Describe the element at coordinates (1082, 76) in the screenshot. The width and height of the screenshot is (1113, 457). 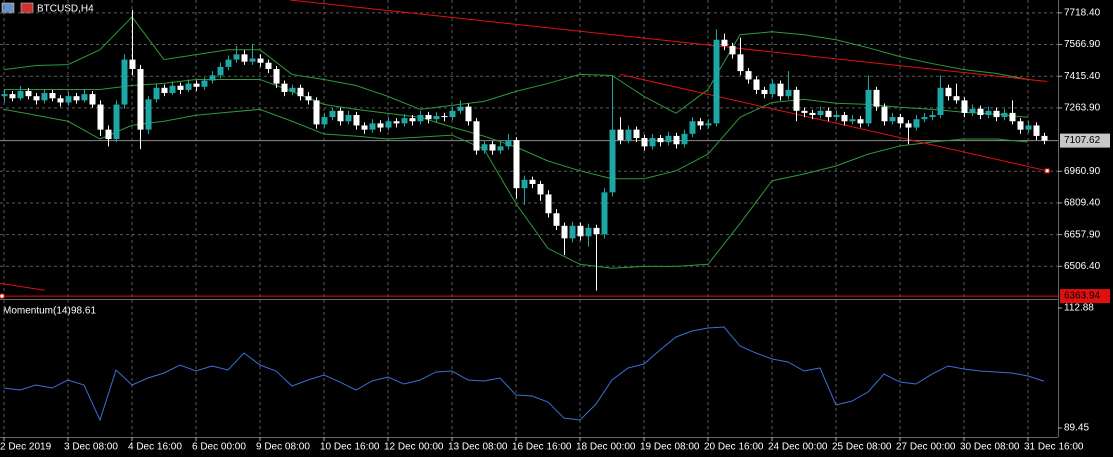
I see `y-tick-label: 7415.40` at that location.